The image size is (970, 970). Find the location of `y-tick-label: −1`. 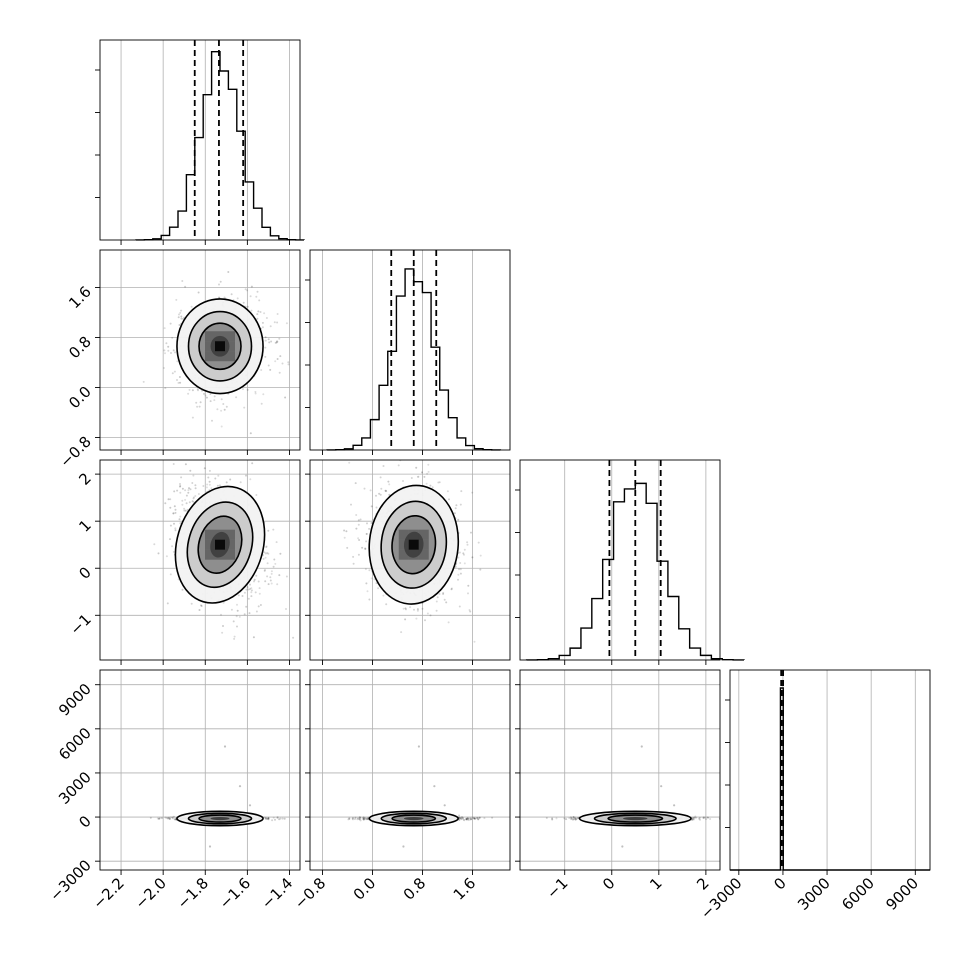

y-tick-label: −1 is located at coordinates (80, 624).